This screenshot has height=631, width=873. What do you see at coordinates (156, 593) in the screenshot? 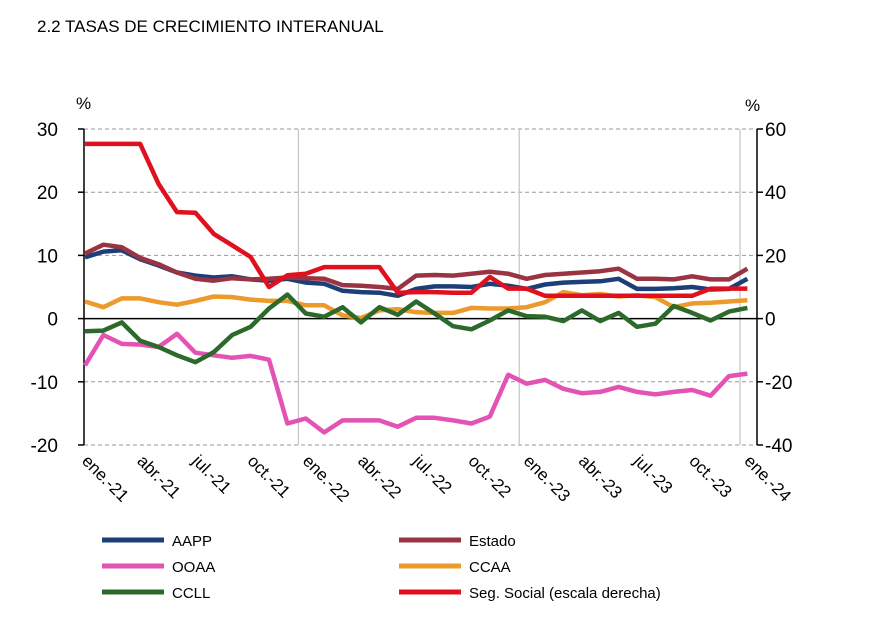
I see `legend-item: CCLL` at bounding box center [156, 593].